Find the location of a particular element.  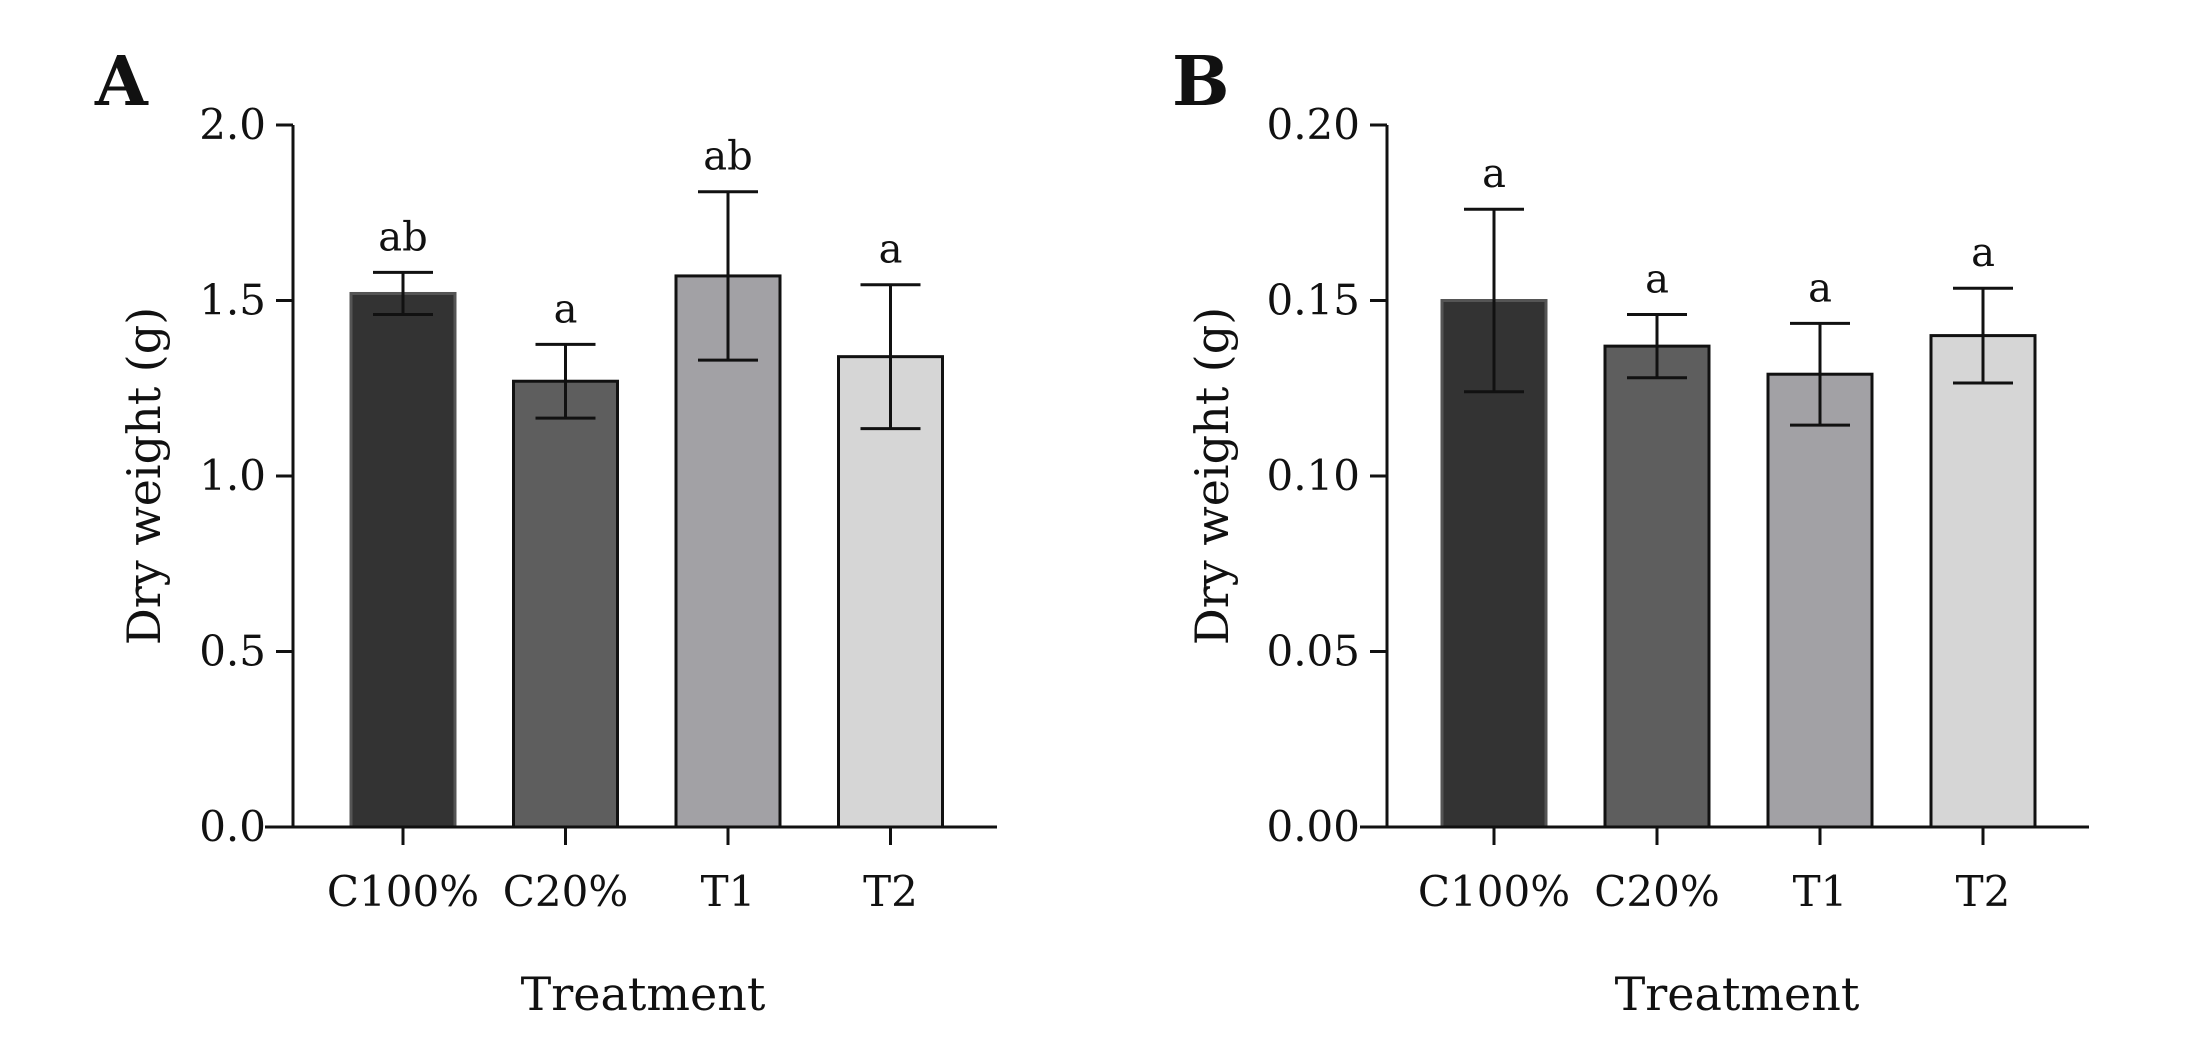

panel-letter-b: B is located at coordinates (1200, 82).